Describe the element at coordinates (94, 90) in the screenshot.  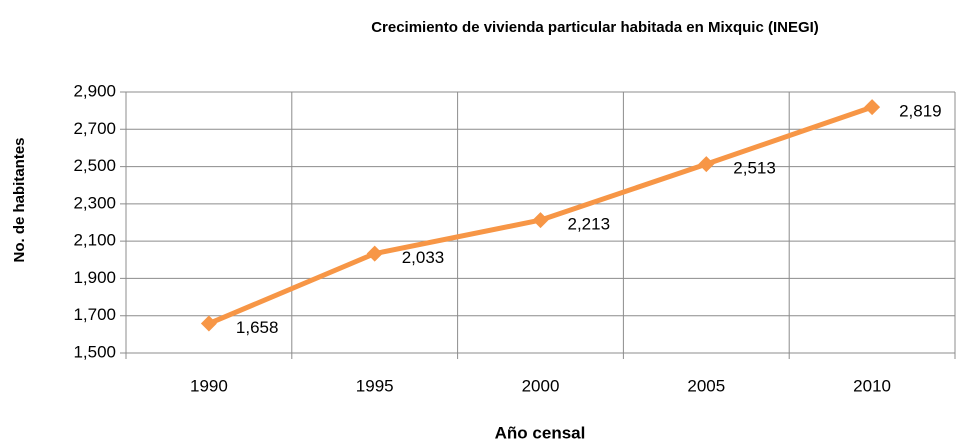
I see `y-tick-label: 2,900` at that location.